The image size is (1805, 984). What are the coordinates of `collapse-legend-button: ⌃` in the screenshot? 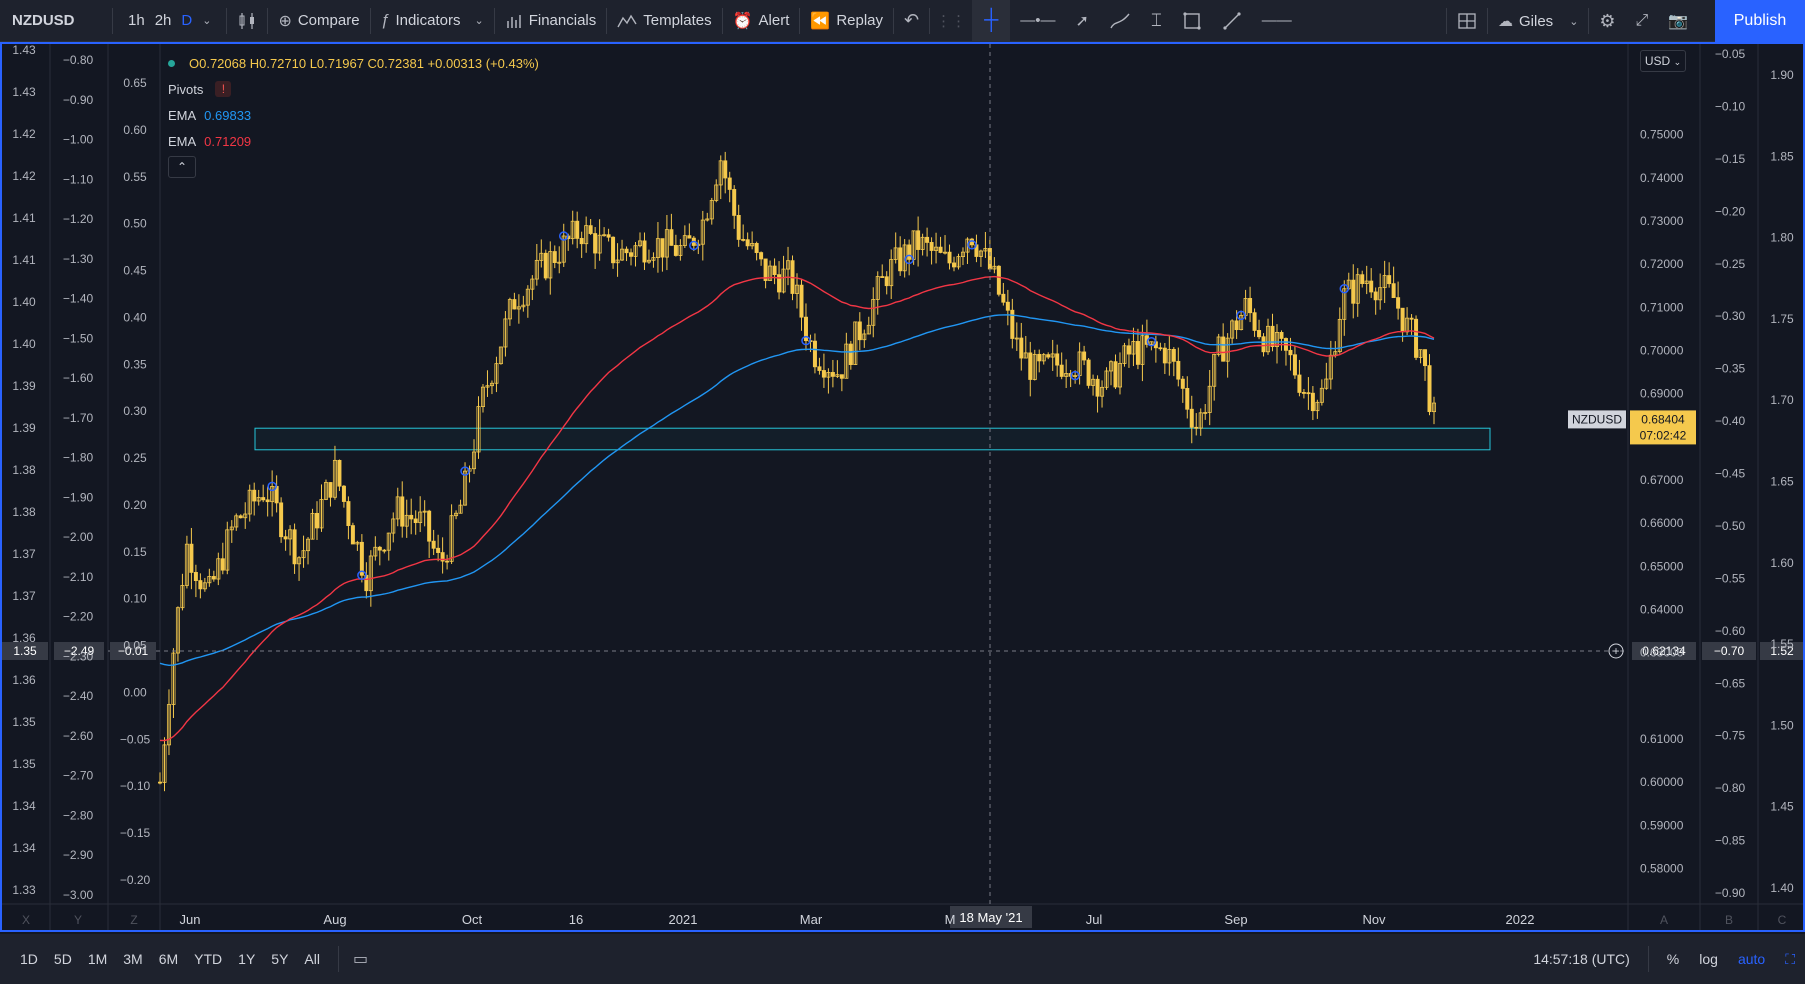 It's located at (182, 167).